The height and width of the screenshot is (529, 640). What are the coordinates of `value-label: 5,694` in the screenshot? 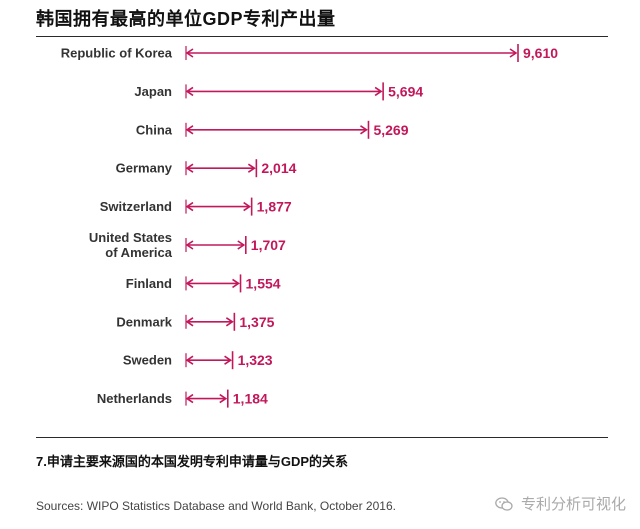 It's located at (405, 91).